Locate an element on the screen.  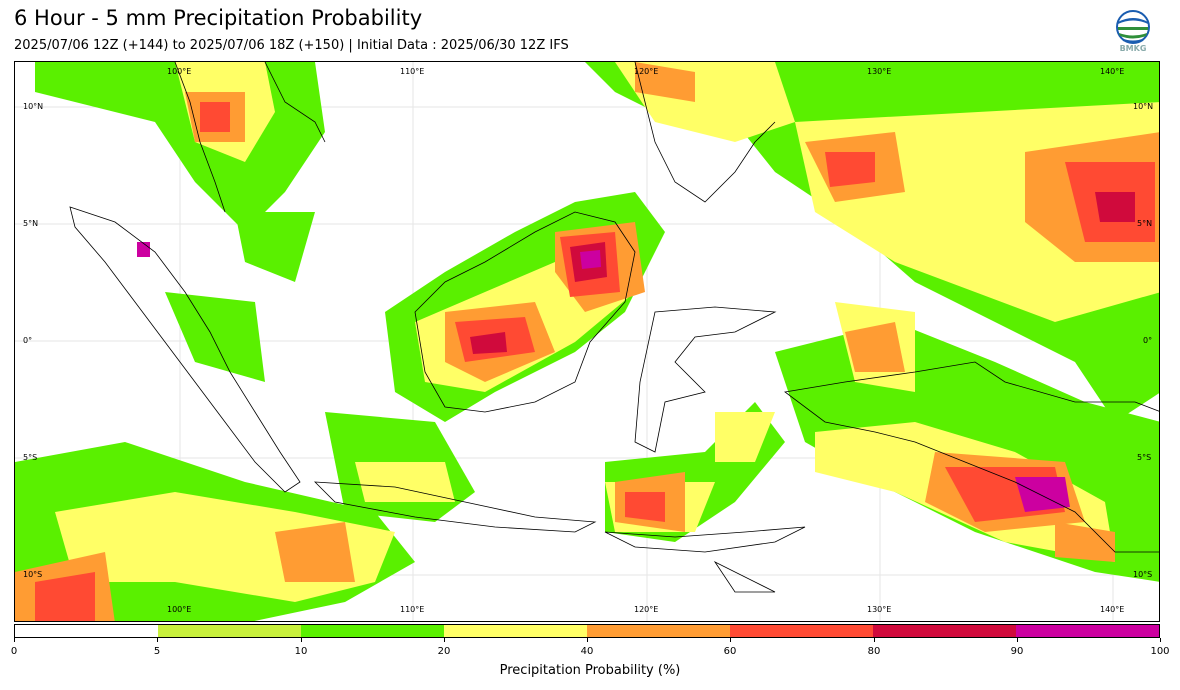
lon-label-top: 100°E is located at coordinates (179, 71).